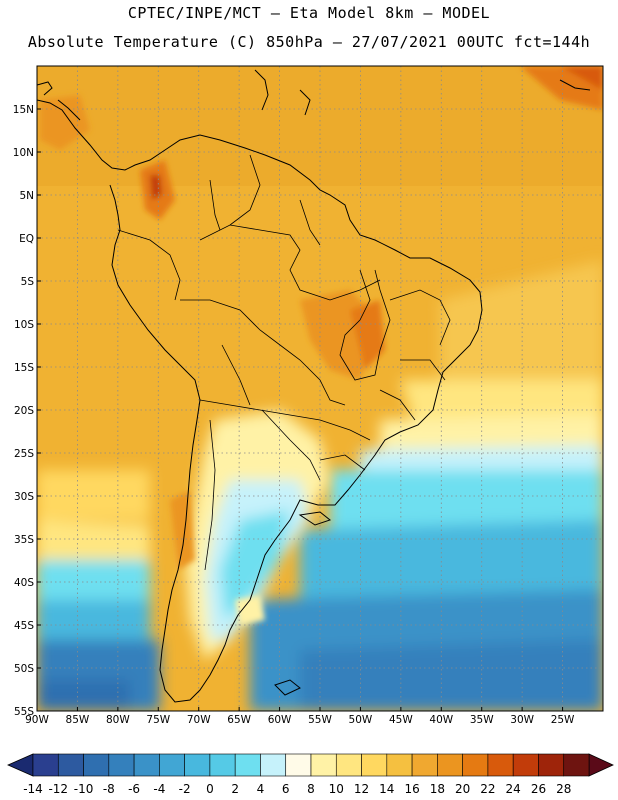 The width and height of the screenshot is (618, 800). I want to click on colorbar-low-arrow, so click(20, 765).